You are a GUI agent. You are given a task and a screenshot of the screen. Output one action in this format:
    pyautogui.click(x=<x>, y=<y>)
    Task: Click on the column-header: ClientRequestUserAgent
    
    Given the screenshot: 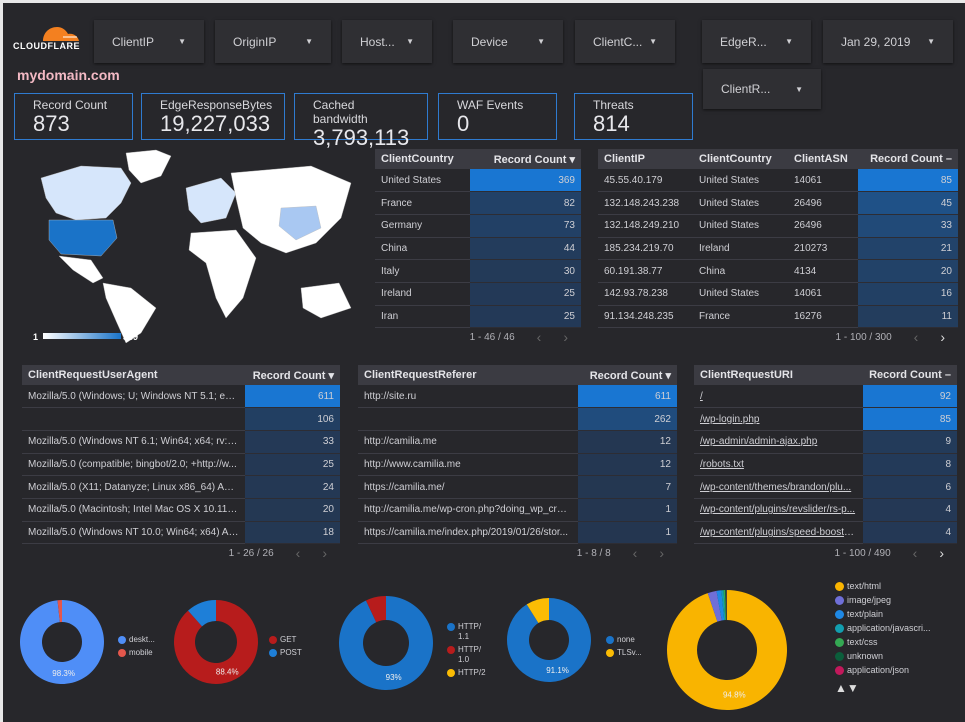 What is the action you would take?
    pyautogui.click(x=133, y=375)
    